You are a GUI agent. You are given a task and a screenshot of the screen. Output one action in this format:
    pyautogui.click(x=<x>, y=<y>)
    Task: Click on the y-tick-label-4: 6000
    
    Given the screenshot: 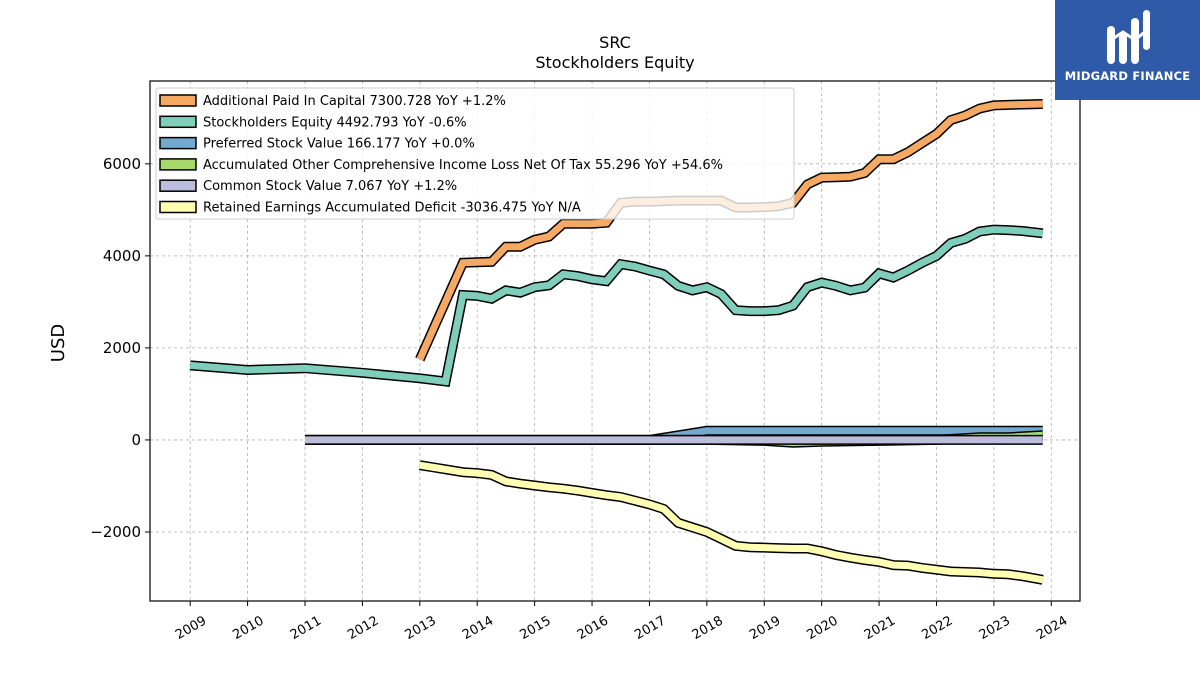 What is the action you would take?
    pyautogui.click(x=122, y=164)
    